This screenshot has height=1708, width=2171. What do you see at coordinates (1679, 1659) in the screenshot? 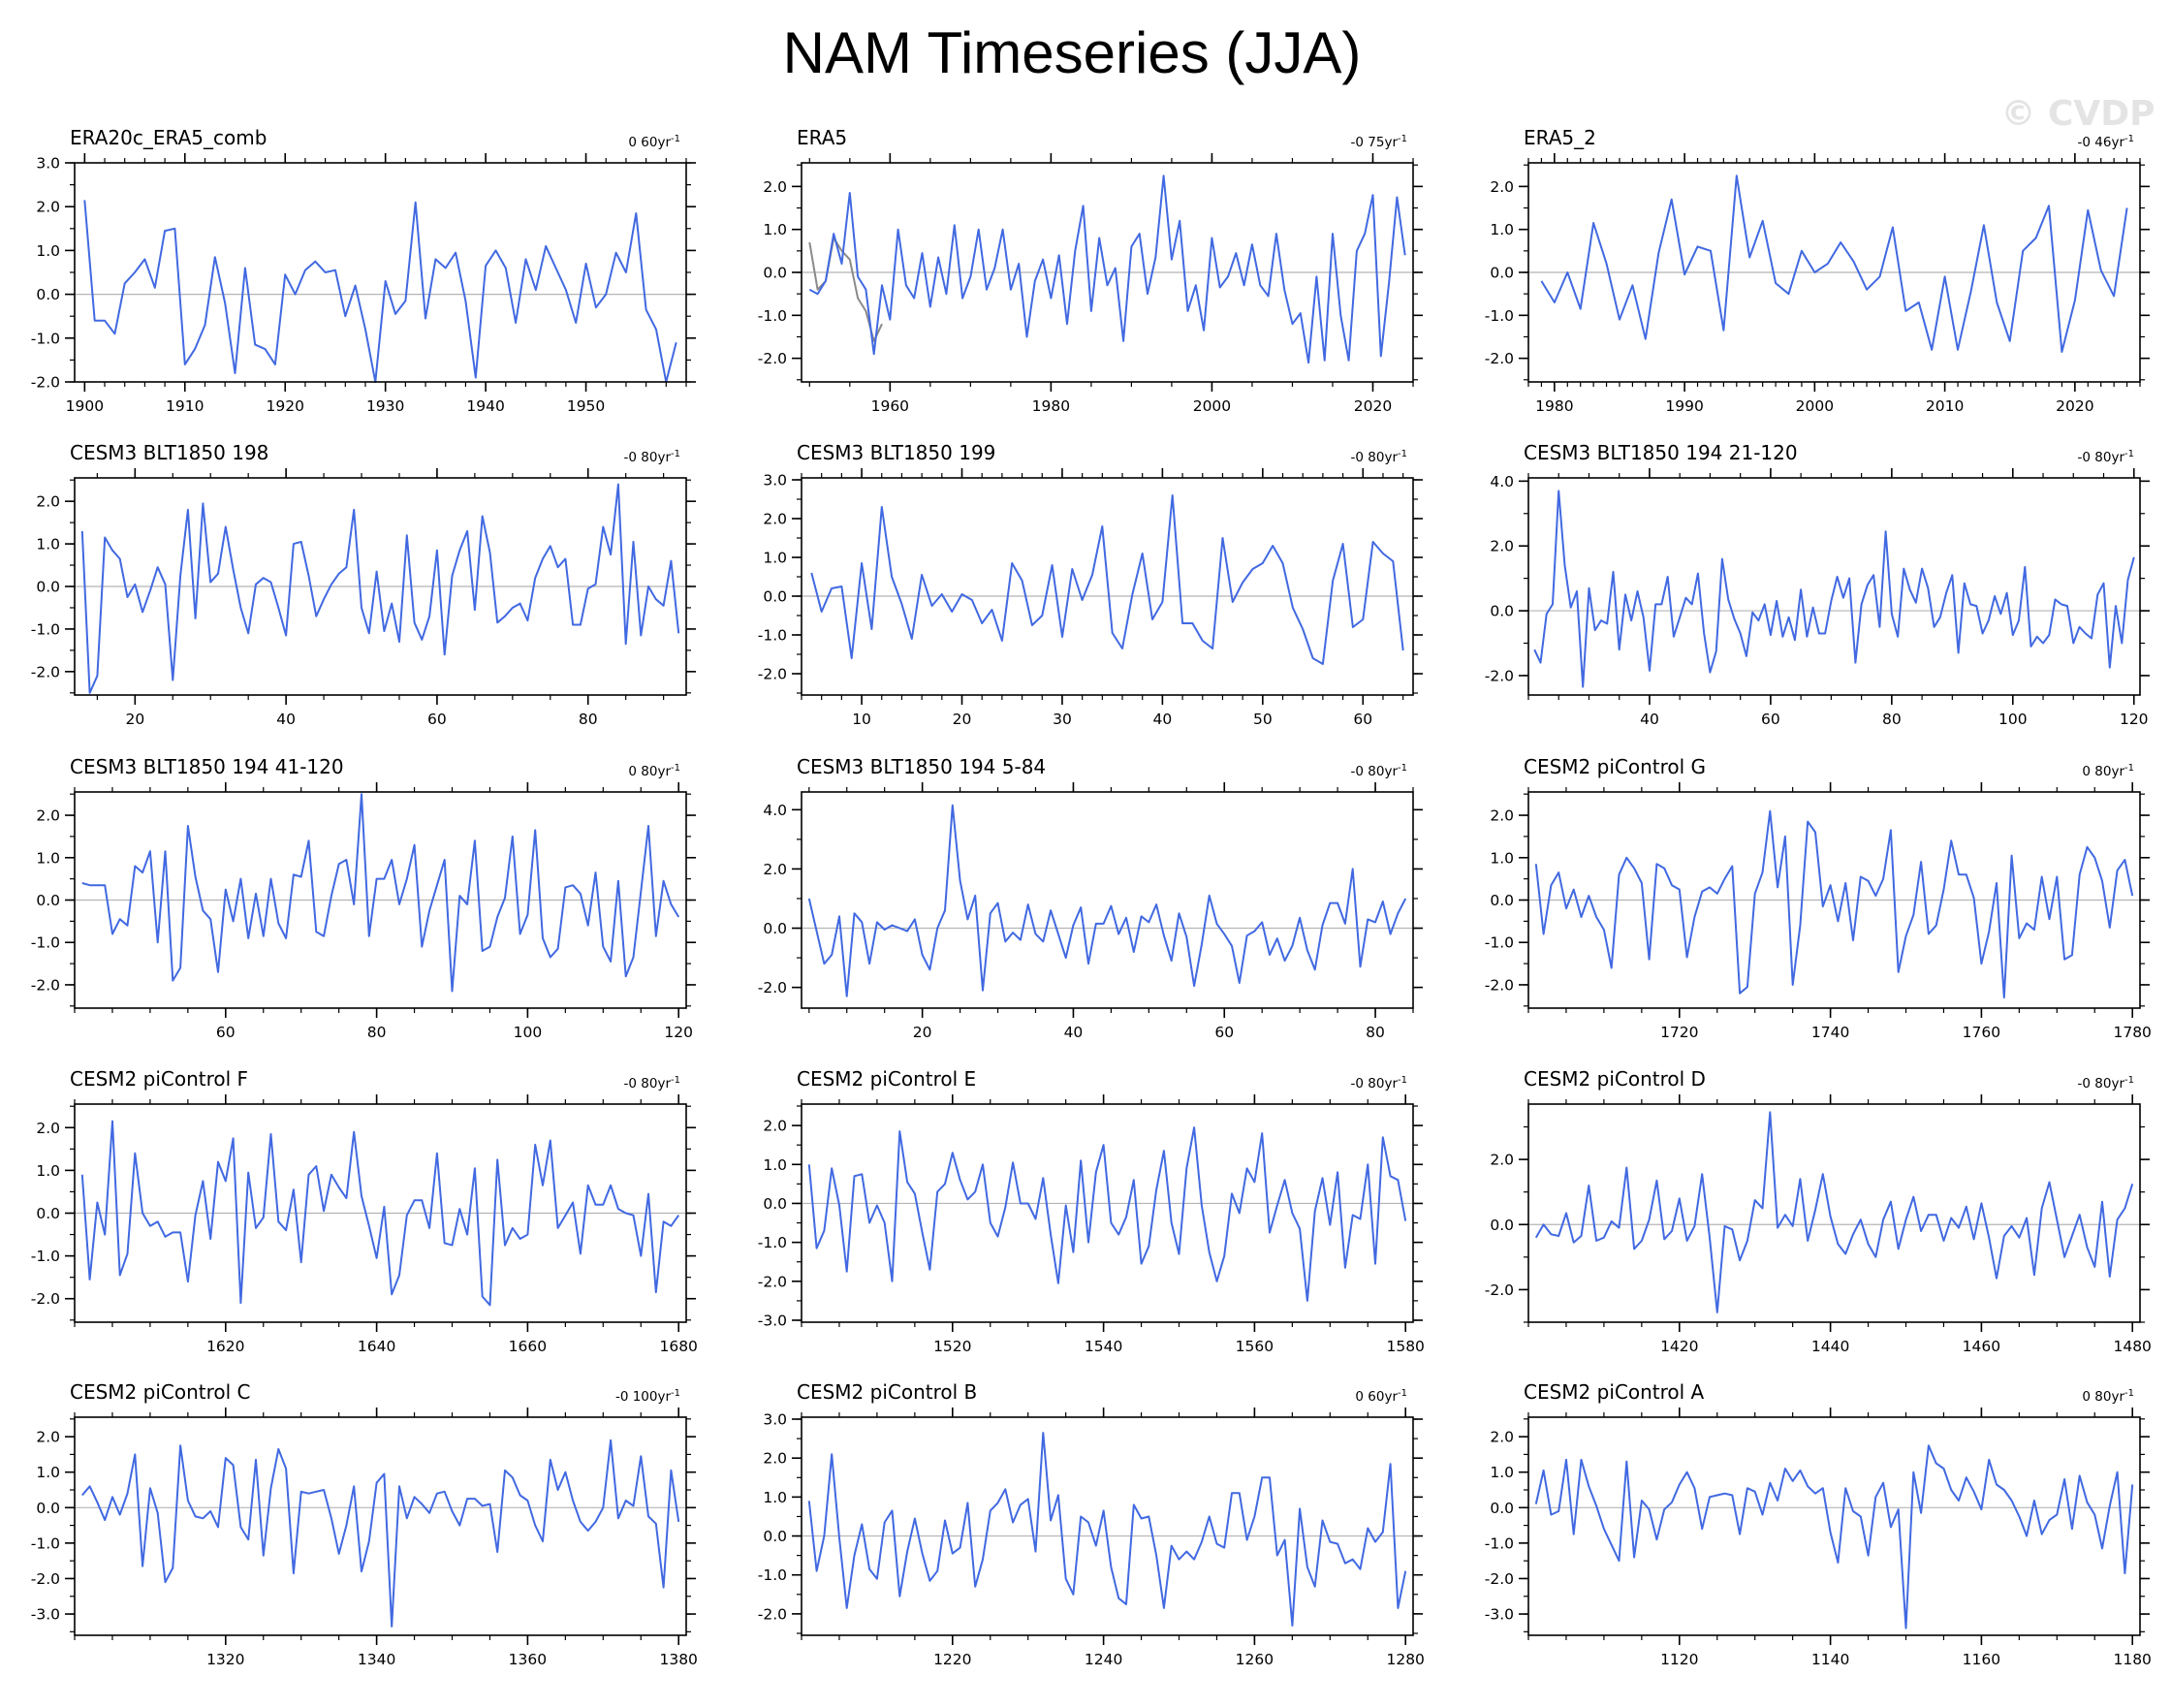
I see `x-tick-label: 1120` at bounding box center [1679, 1659].